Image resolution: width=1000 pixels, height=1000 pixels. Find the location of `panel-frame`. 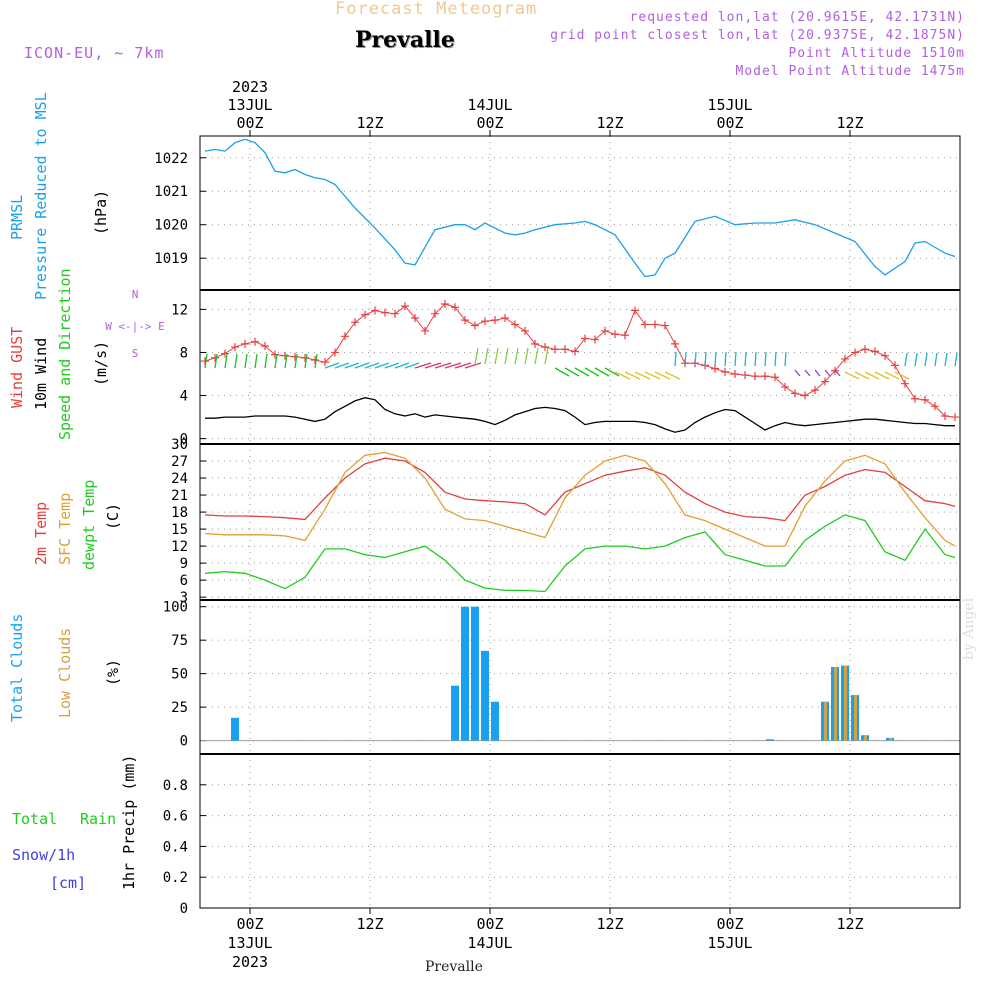

panel-frame is located at coordinates (580, 522).